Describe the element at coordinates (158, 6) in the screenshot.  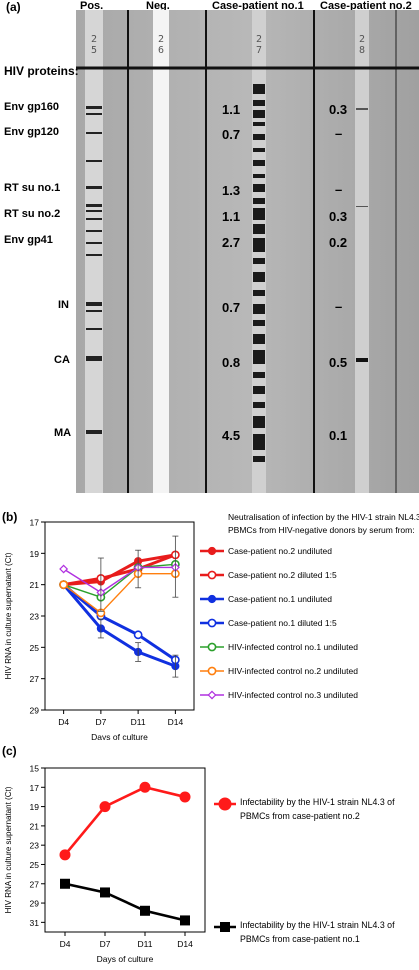
I see `lane-header-neg: Neg.` at that location.